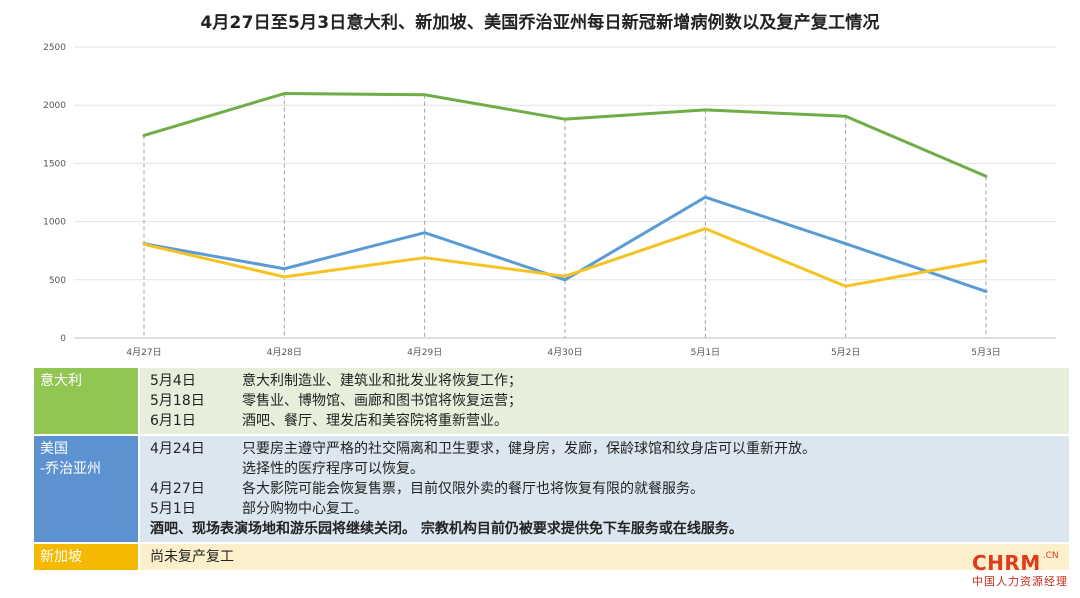 This screenshot has width=1080, height=598. I want to click on row-label-line: -乔治亚州, so click(71, 469).